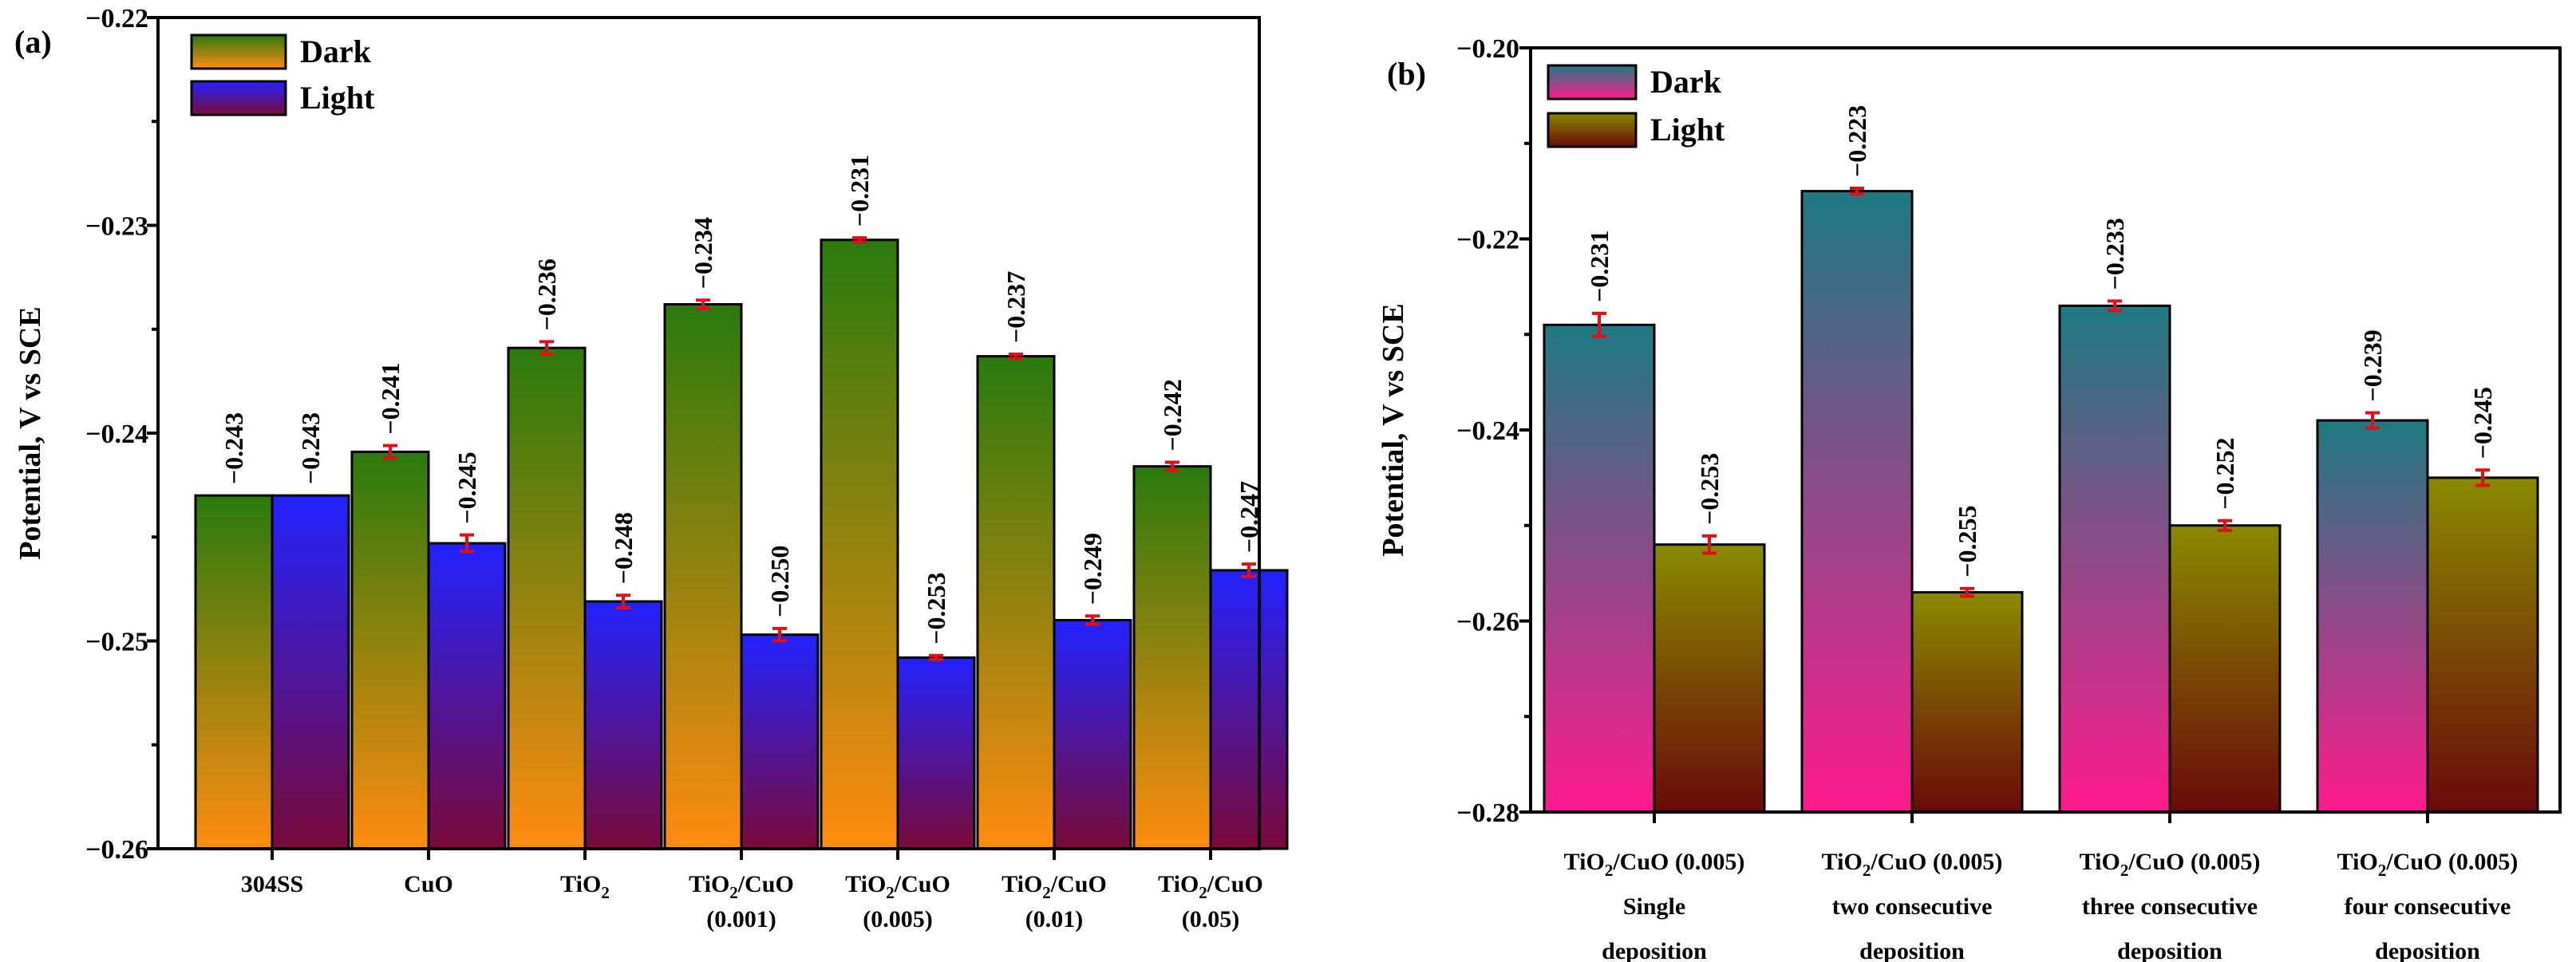 This screenshot has width=2576, height=962. I want to click on y-tick-label: −0.26, so click(1487, 622).